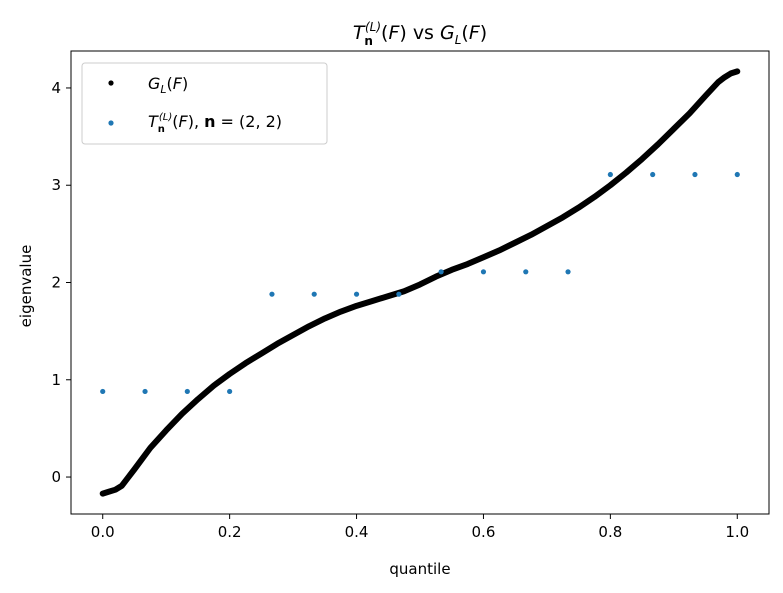 The width and height of the screenshot is (783, 593). Describe the element at coordinates (56, 88) in the screenshot. I see `y-tick-label: 4` at that location.